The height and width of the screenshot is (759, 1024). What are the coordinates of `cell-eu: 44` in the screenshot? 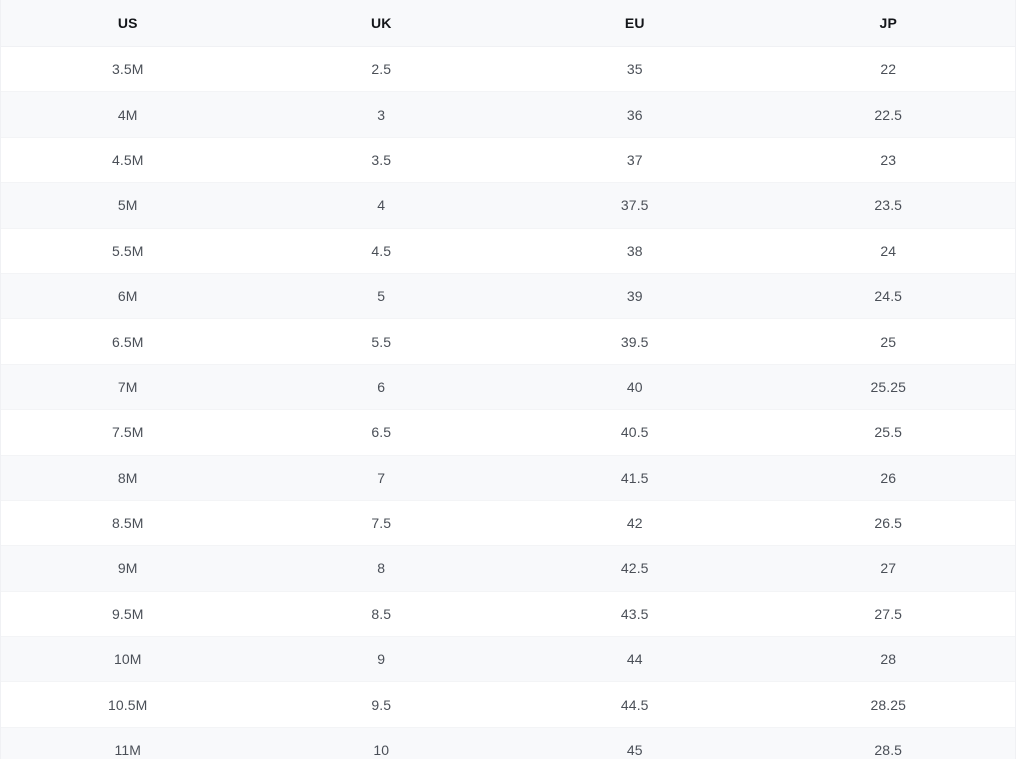 It's located at (635, 659).